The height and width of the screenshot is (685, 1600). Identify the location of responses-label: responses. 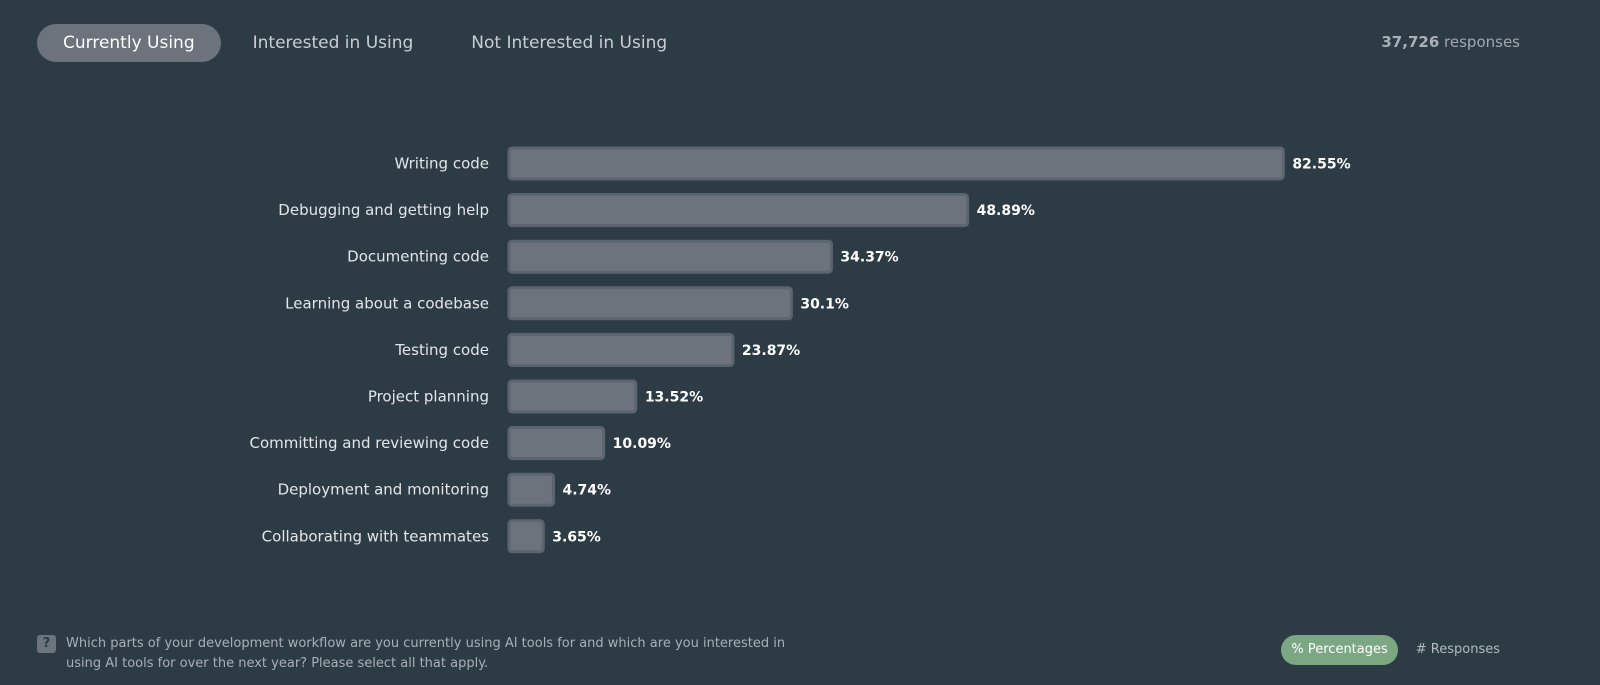
(1482, 42).